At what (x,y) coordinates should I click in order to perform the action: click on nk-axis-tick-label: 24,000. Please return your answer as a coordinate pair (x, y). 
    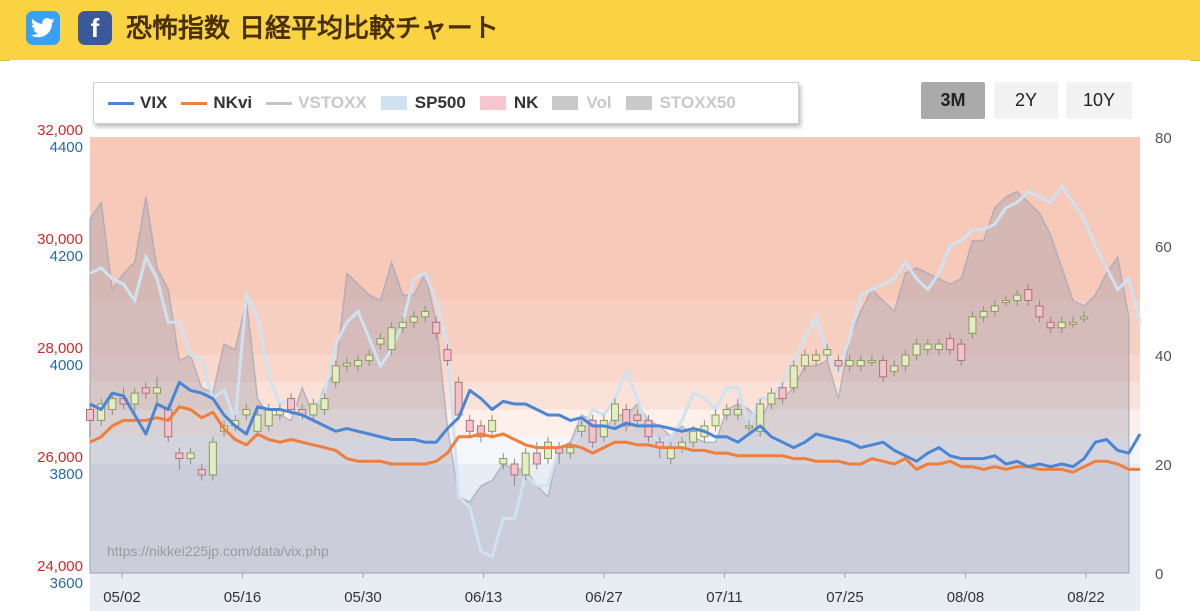
    Looking at the image, I should click on (60, 566).